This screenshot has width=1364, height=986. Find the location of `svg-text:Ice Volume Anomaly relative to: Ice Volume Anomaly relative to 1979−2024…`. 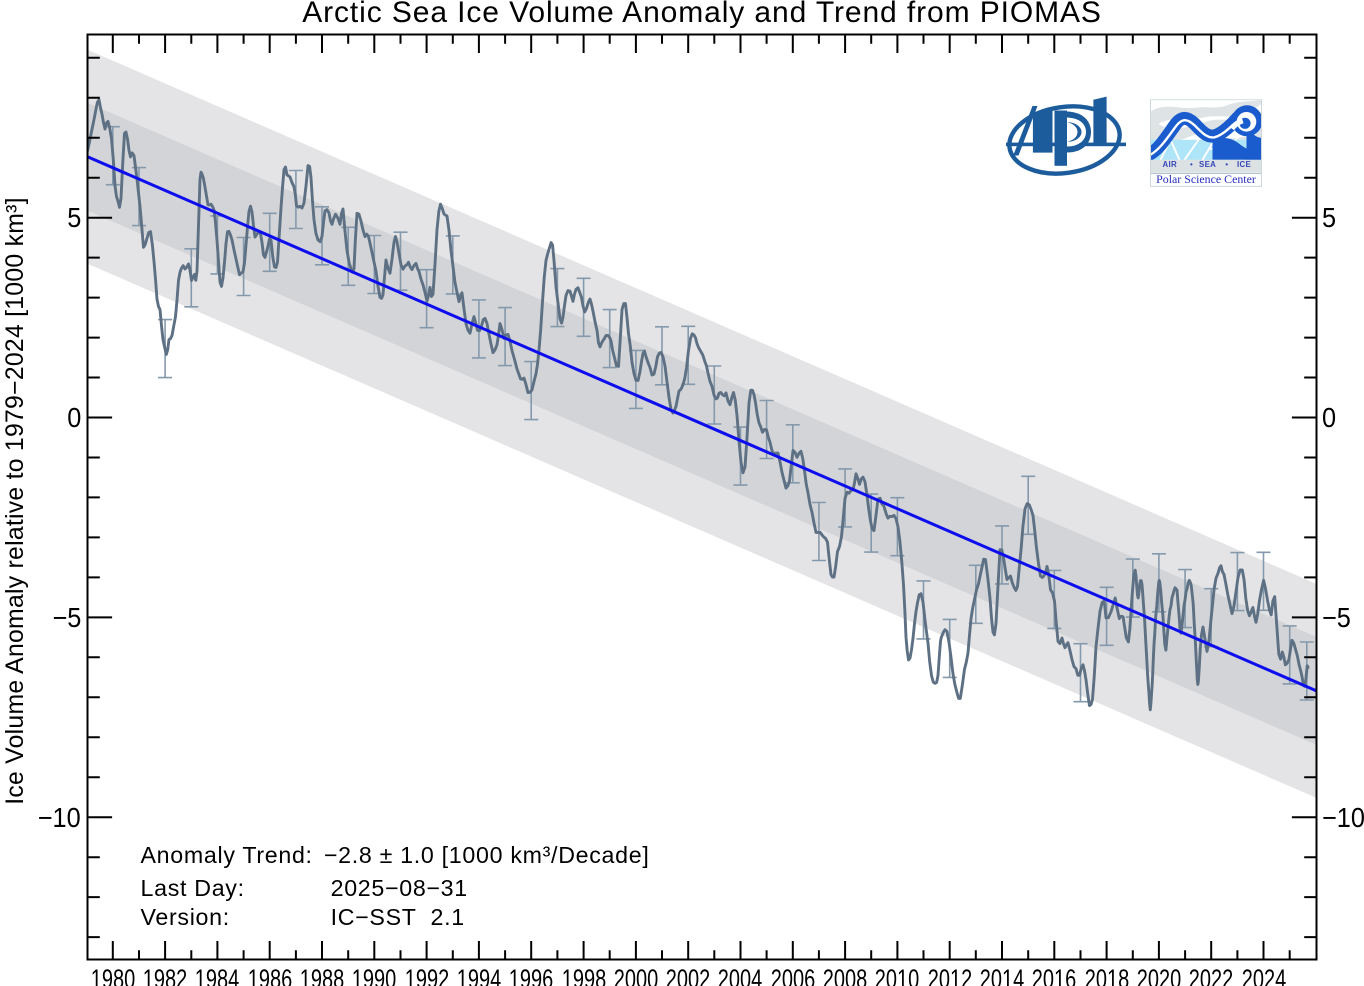

svg-text:Ice Volume Anomaly relative to: Ice Volume Anomaly relative to 1979−2024… is located at coordinates (15, 501).